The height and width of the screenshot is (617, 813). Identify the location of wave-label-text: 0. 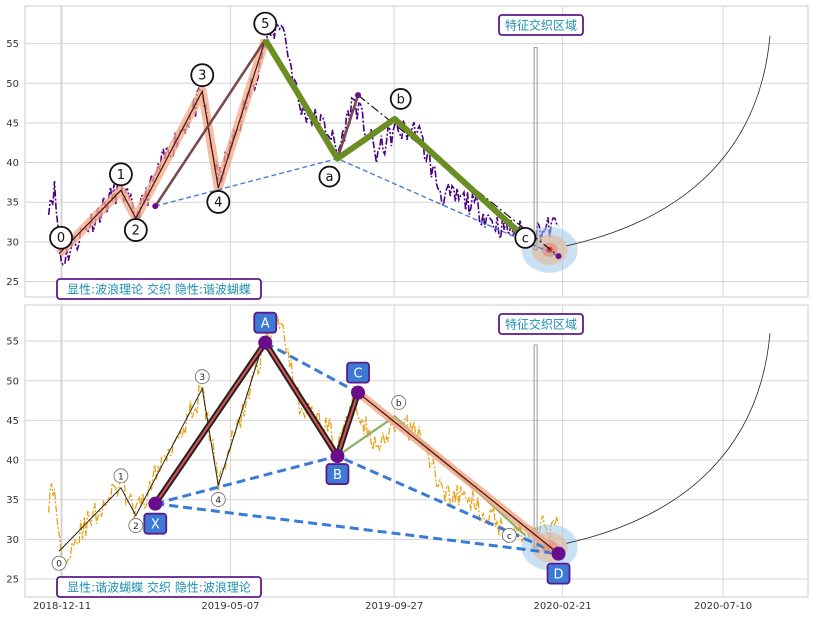
(61, 238).